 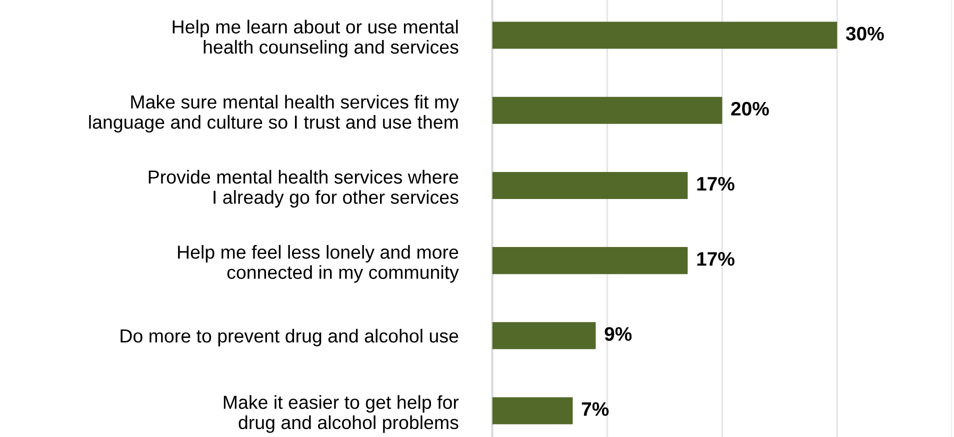 What do you see at coordinates (318, 264) in the screenshot?
I see `y-tick-label: Help me feel less lonely and more connected in my community` at bounding box center [318, 264].